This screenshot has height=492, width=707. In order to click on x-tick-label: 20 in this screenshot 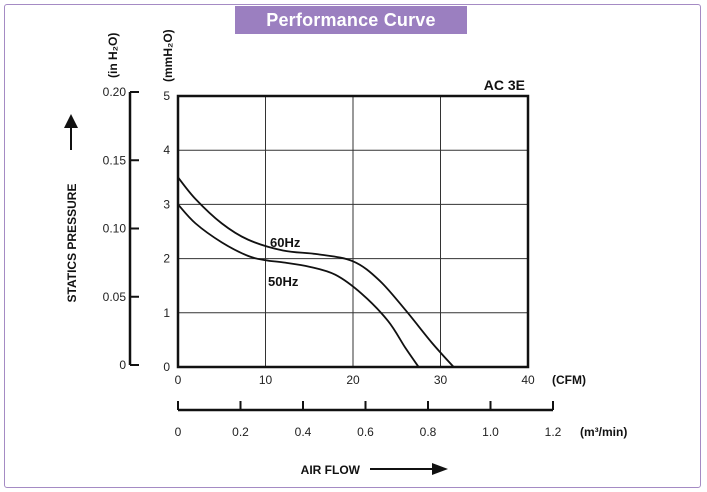, I will do `click(353, 380)`.